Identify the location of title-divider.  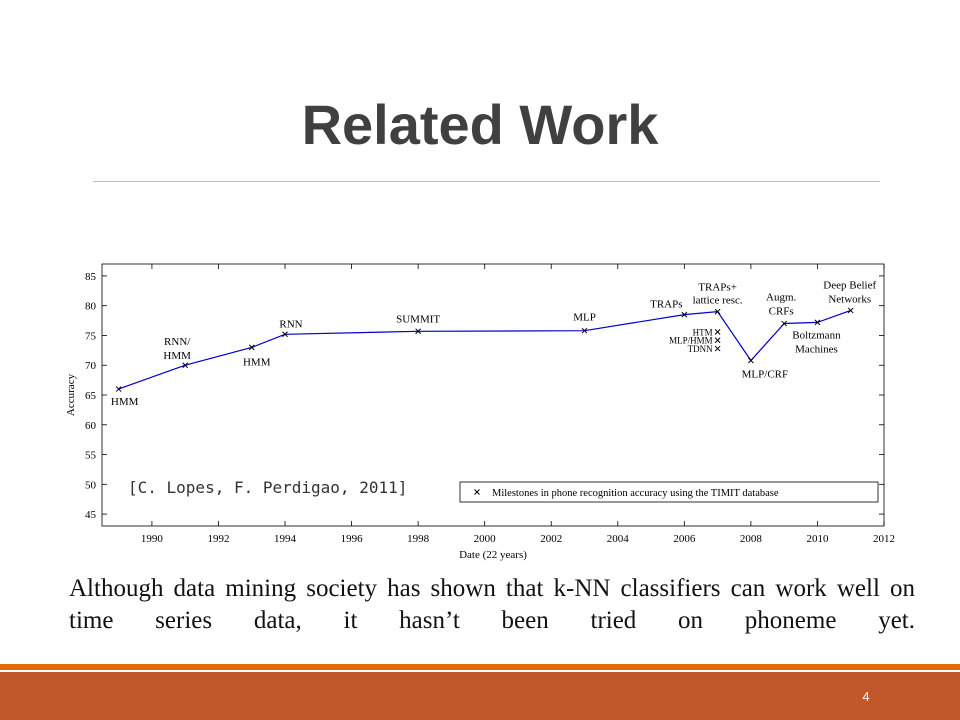
(486, 181).